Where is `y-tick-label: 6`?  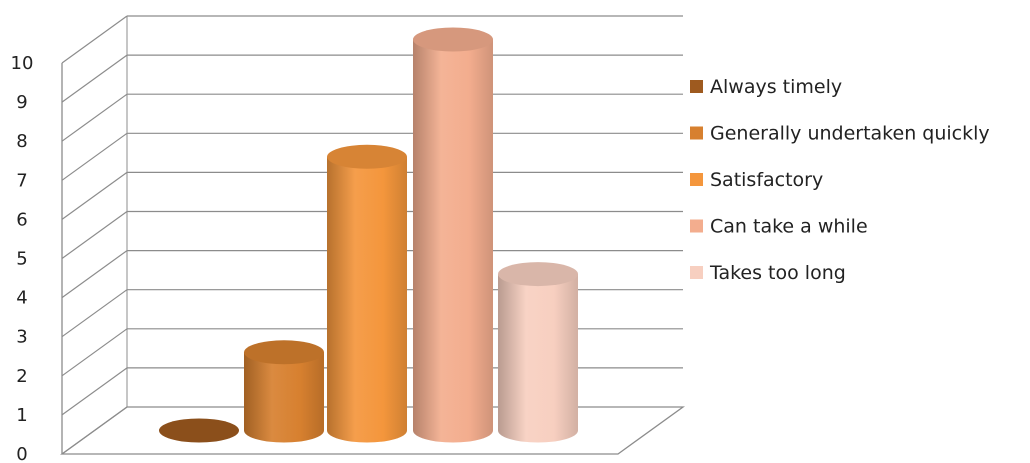
y-tick-label: 6 is located at coordinates (21, 219).